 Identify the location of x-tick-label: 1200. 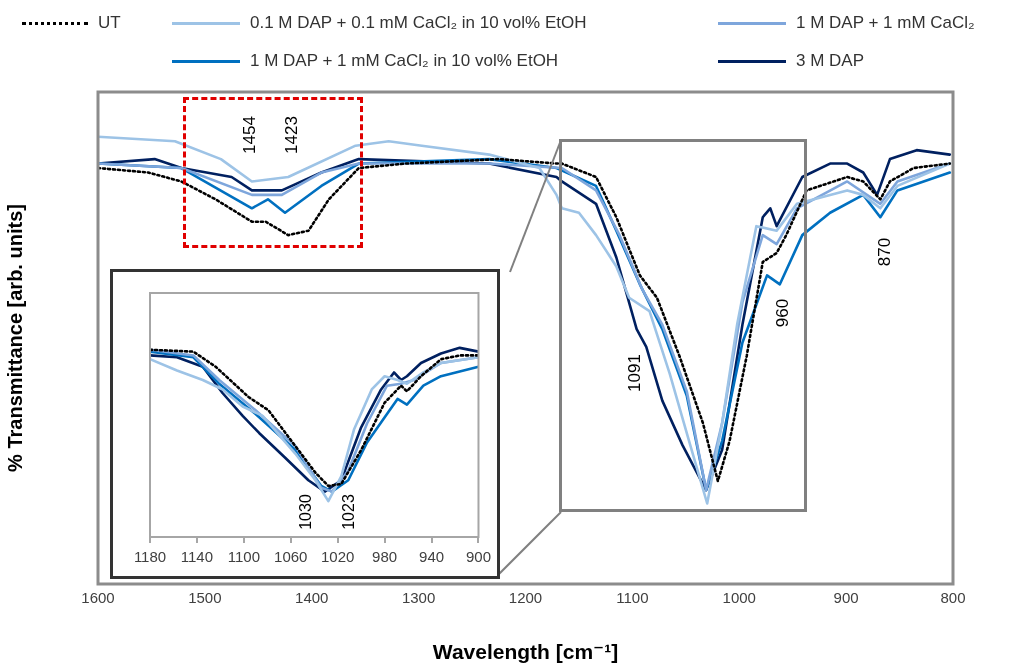
(525, 598).